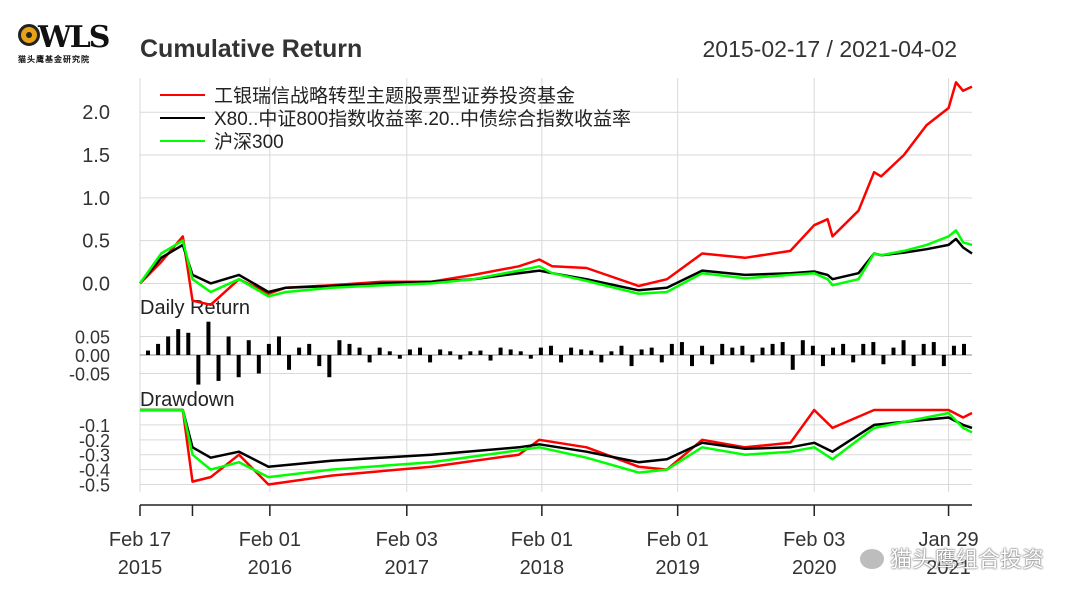 Image resolution: width=1080 pixels, height=608 pixels. What do you see at coordinates (94, 486) in the screenshot?
I see `y-tick-label: -0.5` at bounding box center [94, 486].